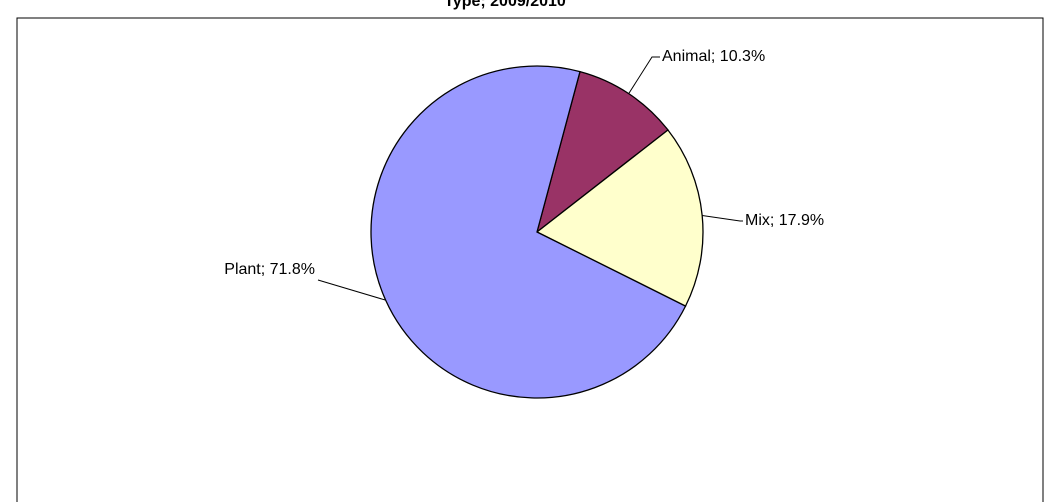  What do you see at coordinates (713, 56) in the screenshot?
I see `data-label: Animal; 10.3%` at bounding box center [713, 56].